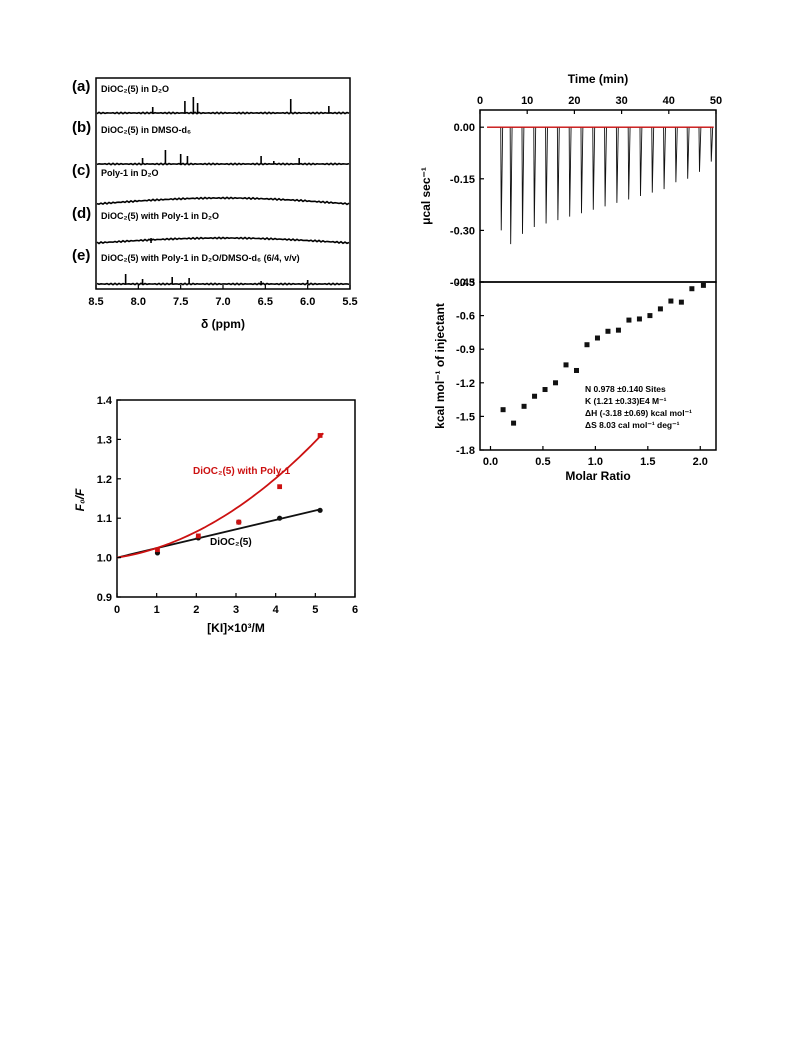  What do you see at coordinates (465, 317) in the screenshot?
I see `itc-int-y-tick-label: -0.6` at bounding box center [465, 317].